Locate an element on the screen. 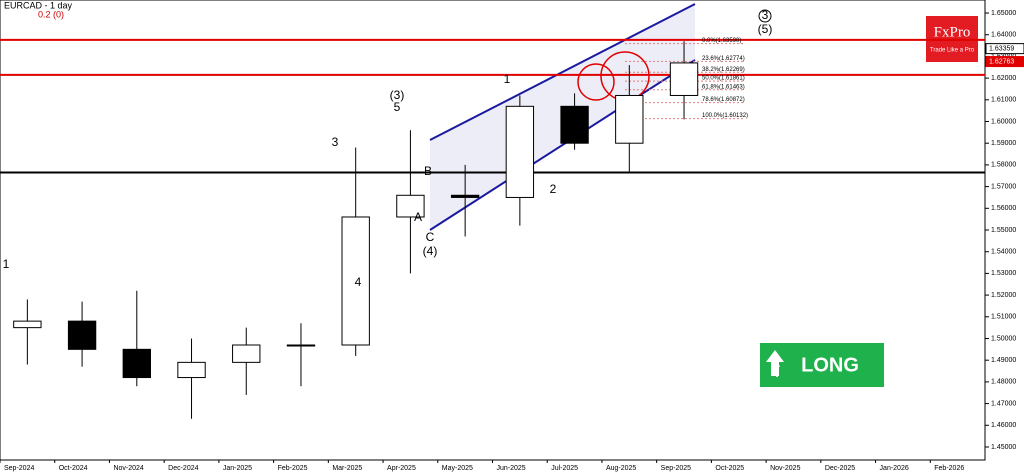  y-tick-label: 1.59000 is located at coordinates (1003, 143).